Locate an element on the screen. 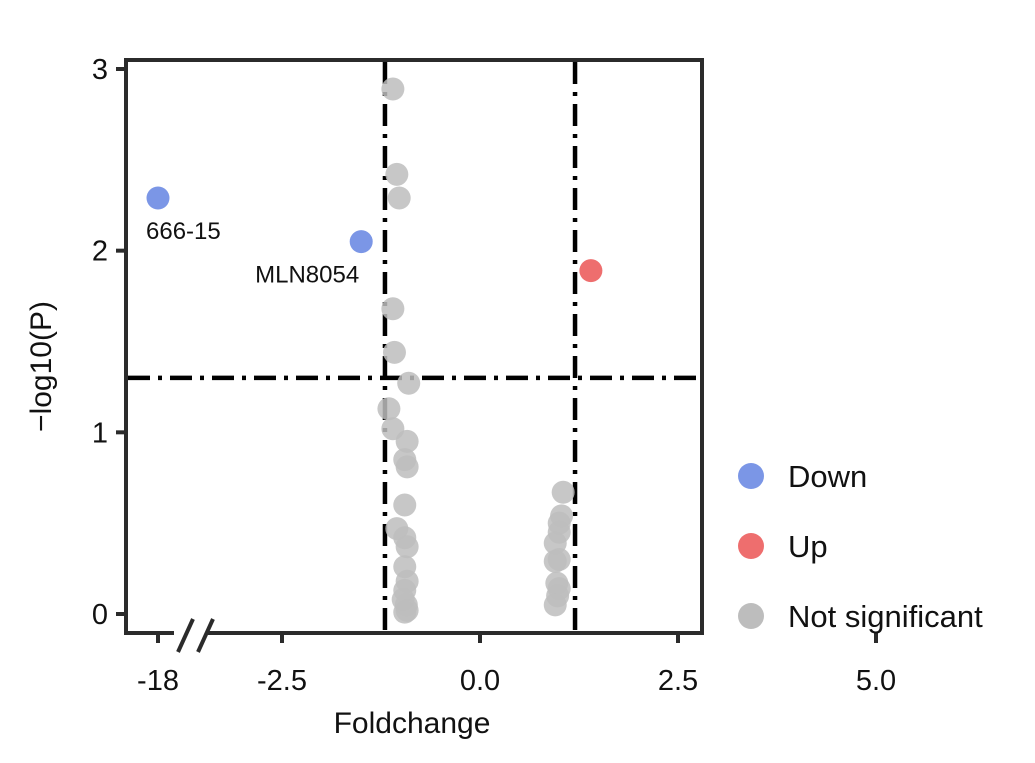  point-labels: 666-15 MLN8054 is located at coordinates (252, 253).